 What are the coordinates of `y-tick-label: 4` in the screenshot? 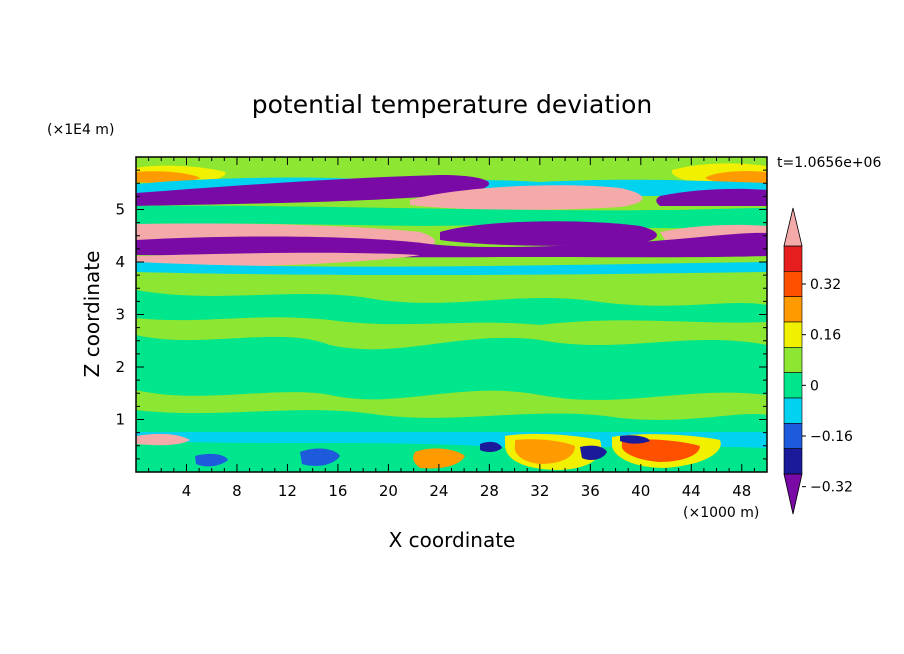 It's located at (120, 262).